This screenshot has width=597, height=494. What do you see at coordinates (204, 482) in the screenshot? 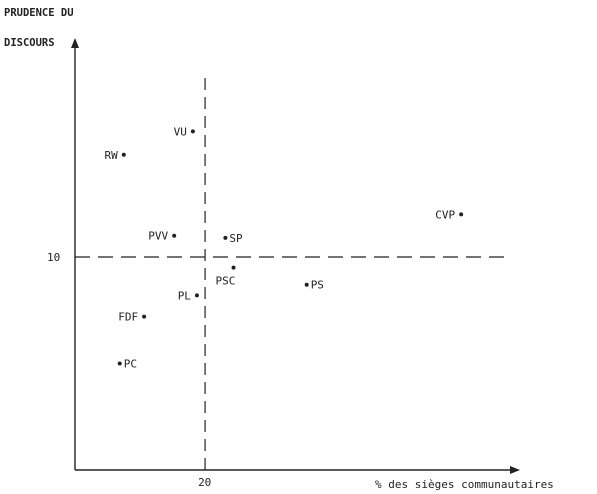
I see `x-tick-label: 20` at bounding box center [204, 482].